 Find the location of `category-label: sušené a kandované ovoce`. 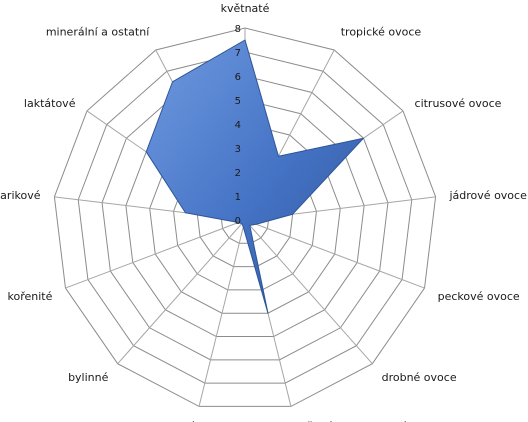

category-label: sušené a kandované ovoce is located at coordinates (369, 421).